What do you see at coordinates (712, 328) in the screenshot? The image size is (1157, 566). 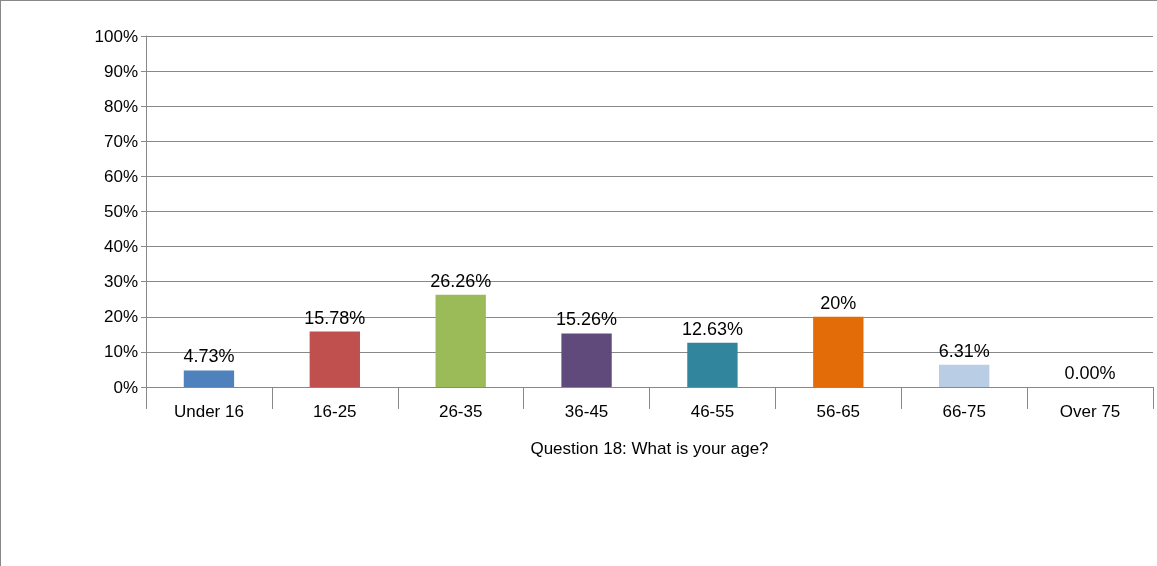 I see `data-label: 12.63%` at bounding box center [712, 328].